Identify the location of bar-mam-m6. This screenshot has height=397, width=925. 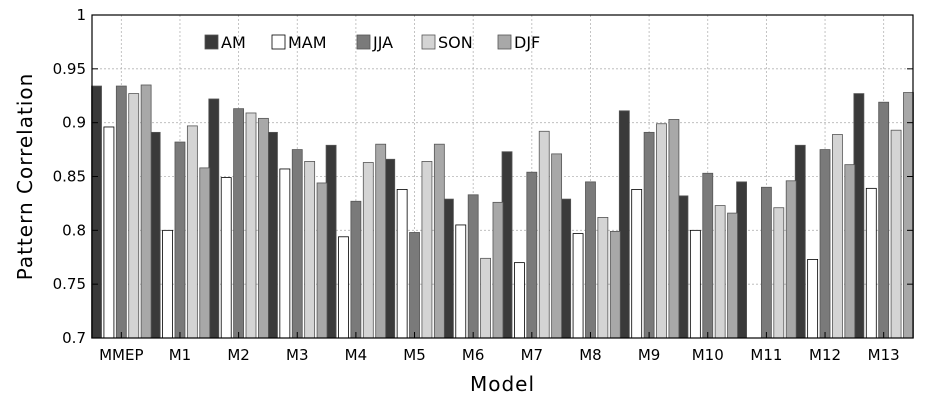
(461, 281).